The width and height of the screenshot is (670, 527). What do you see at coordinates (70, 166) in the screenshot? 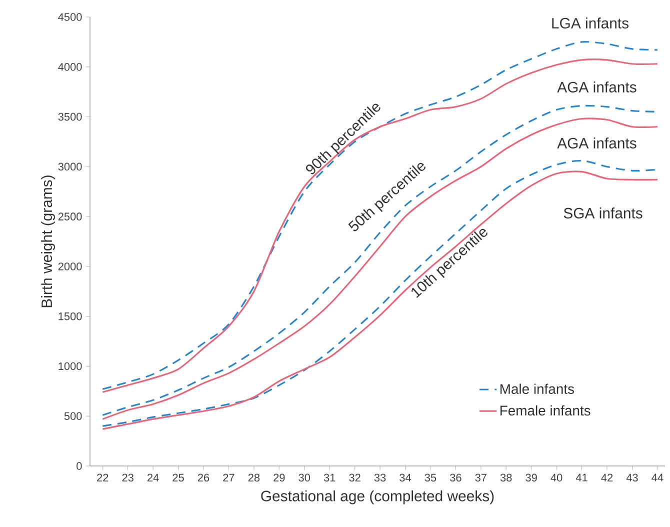
I see `y-tick-label: 3000` at bounding box center [70, 166].